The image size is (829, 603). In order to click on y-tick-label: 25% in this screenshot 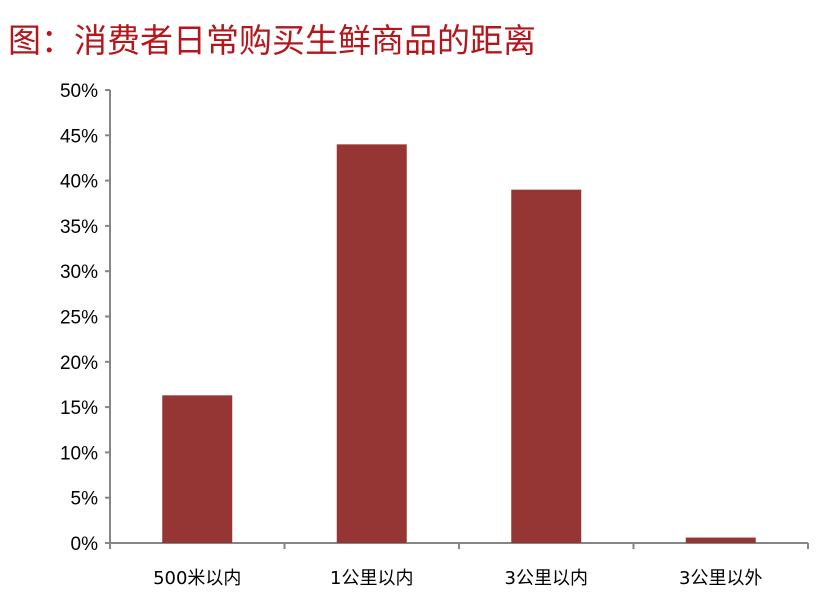, I will do `click(79, 318)`.